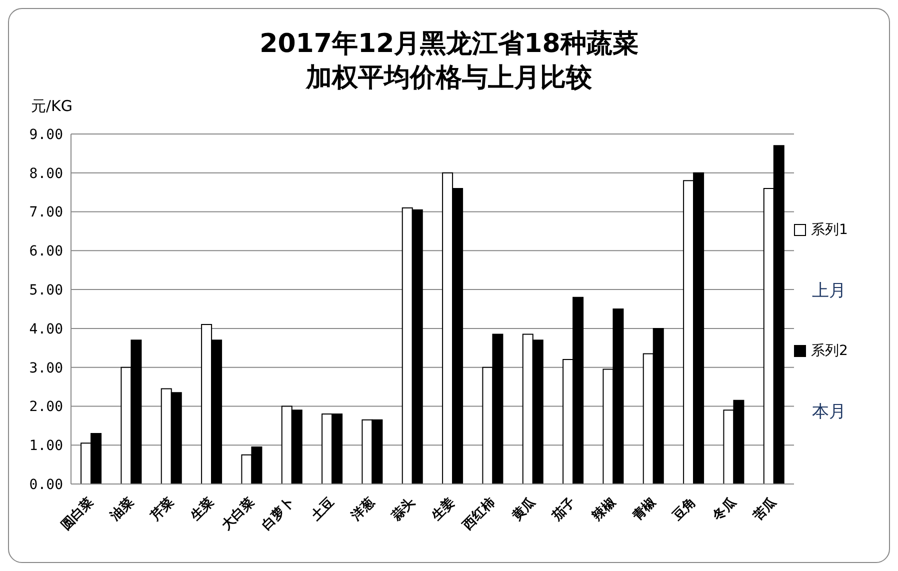 This screenshot has height=571, width=898. I want to click on x-tick-label: 冬瓜, so click(724, 509).